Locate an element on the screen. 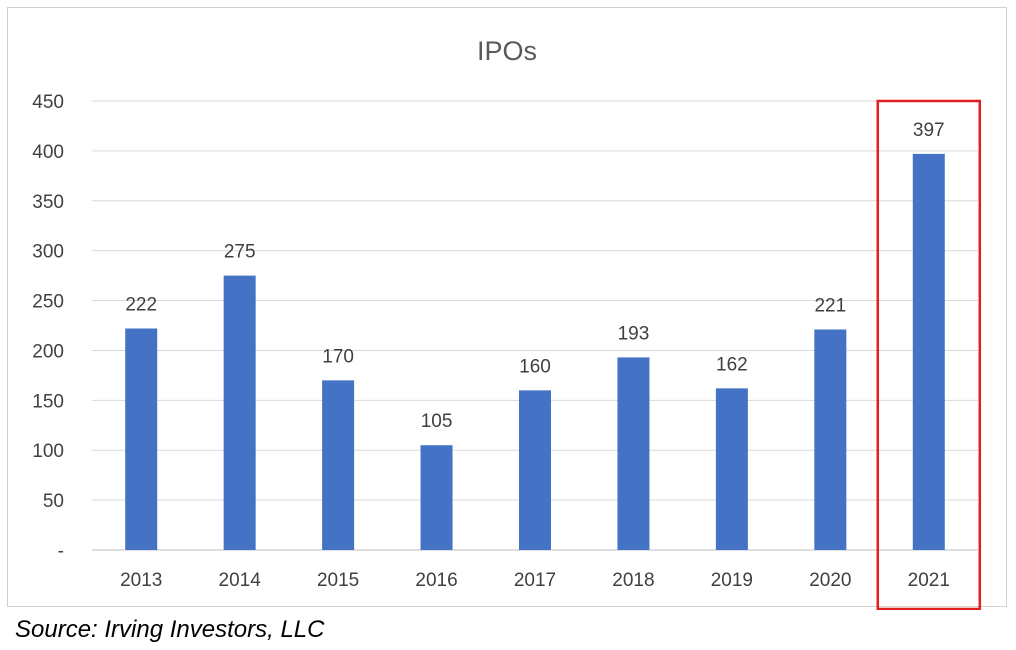  x-tick-label-2013: 2013 is located at coordinates (141, 580).